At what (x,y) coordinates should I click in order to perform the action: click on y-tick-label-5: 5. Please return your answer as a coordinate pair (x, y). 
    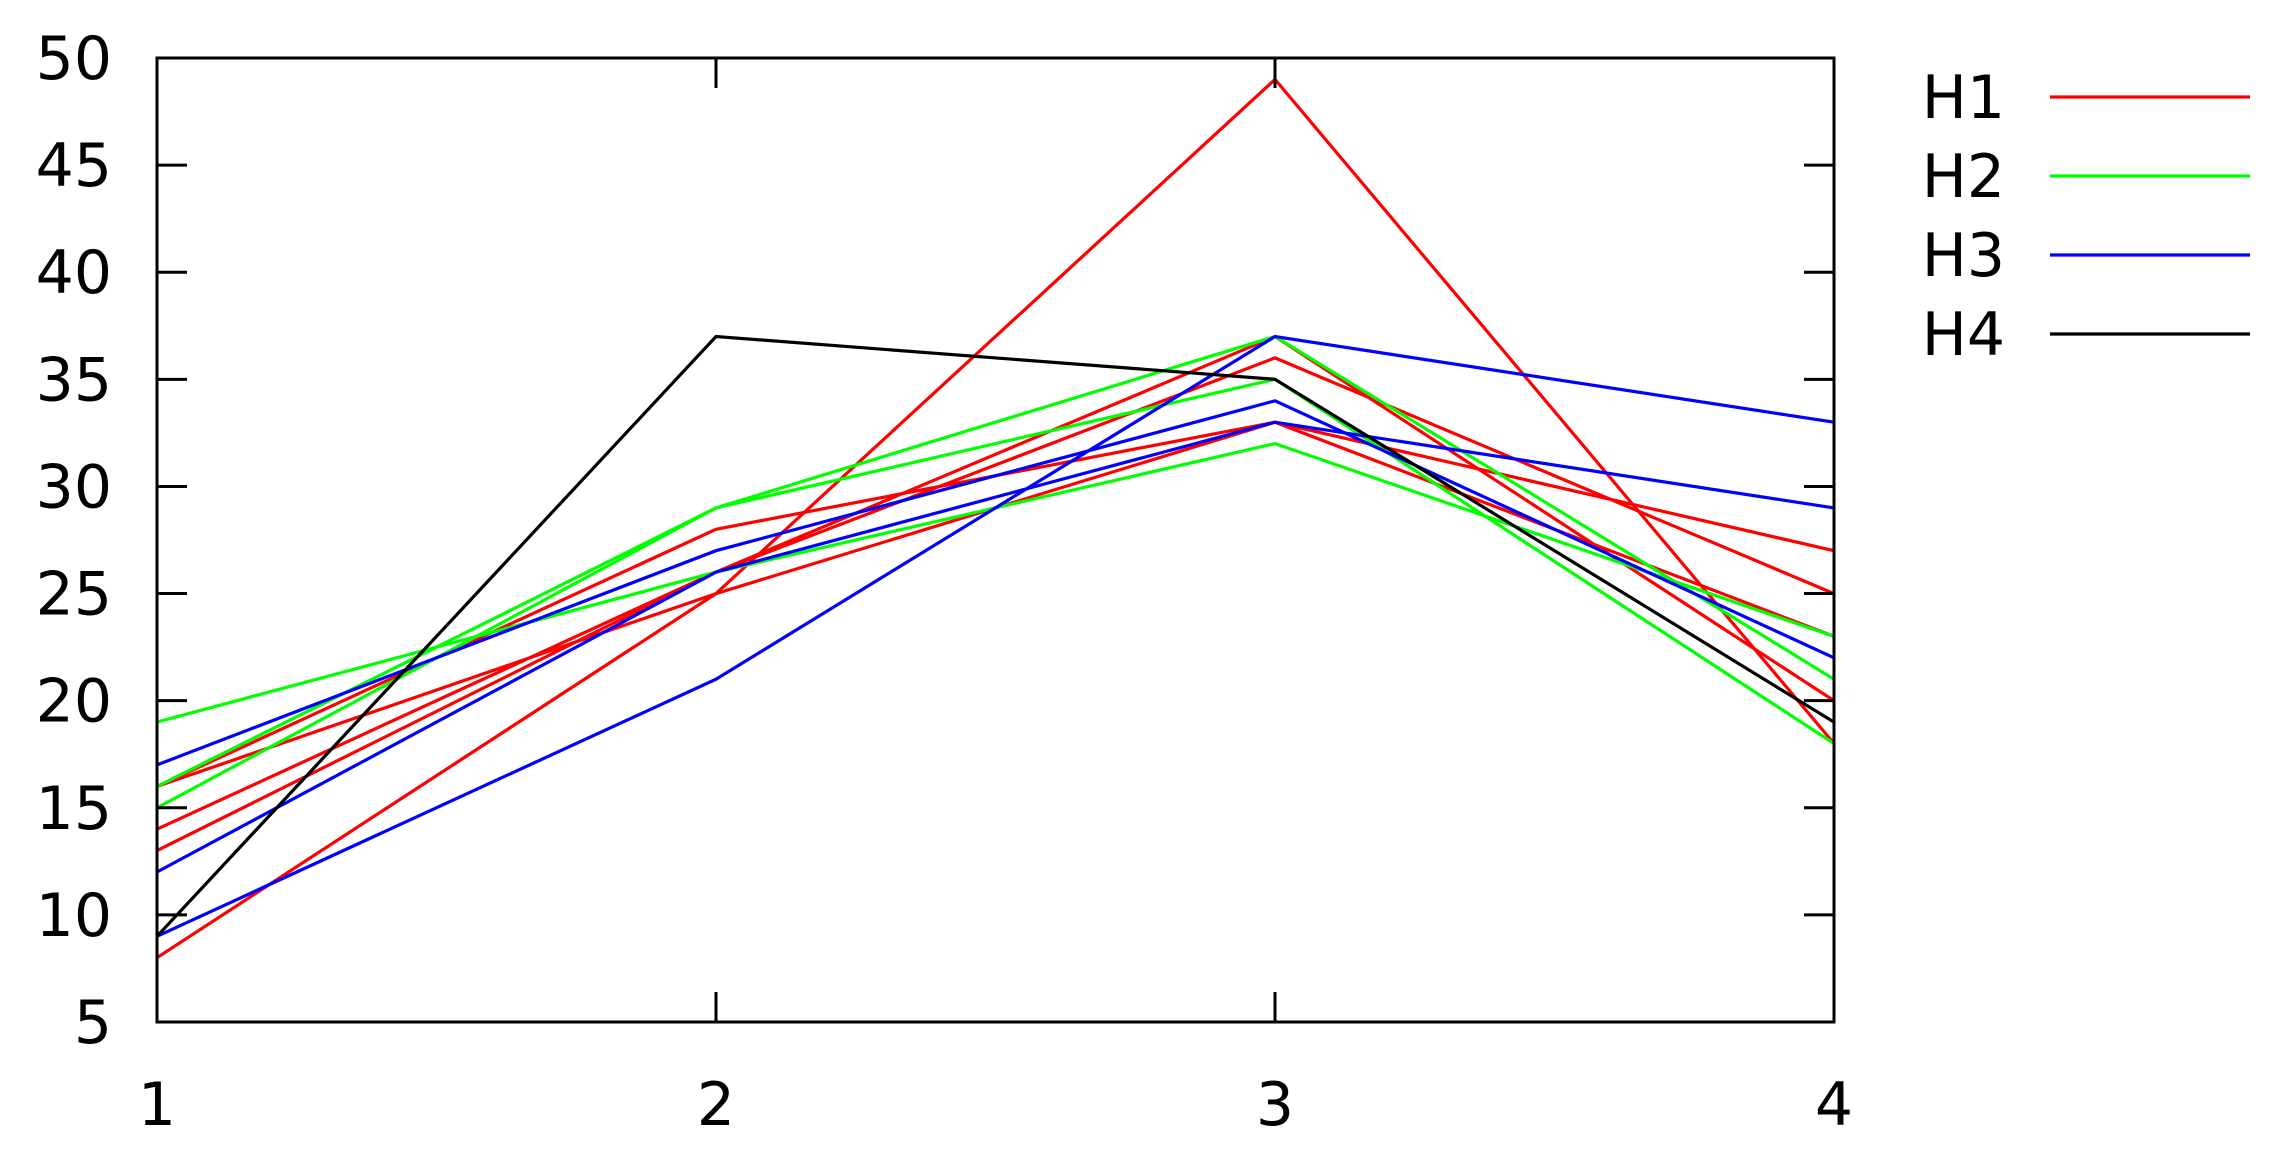
    Looking at the image, I should click on (93, 1023).